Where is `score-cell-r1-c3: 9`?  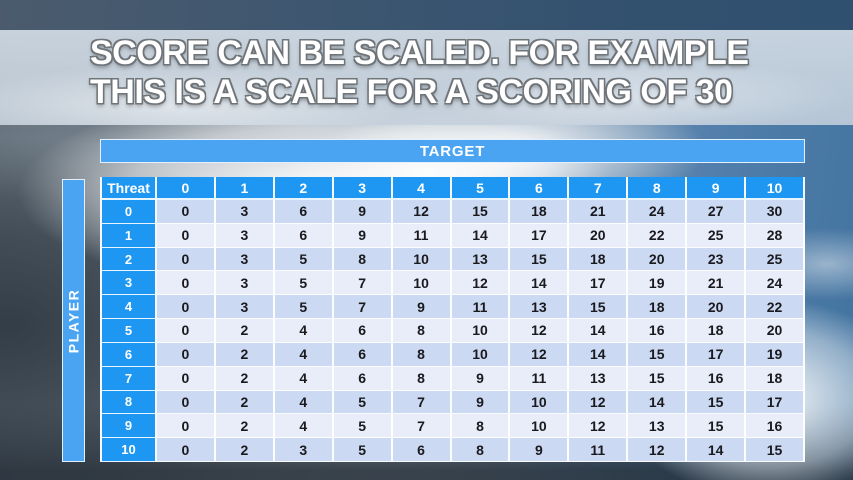 score-cell-r1-c3: 9 is located at coordinates (363, 235).